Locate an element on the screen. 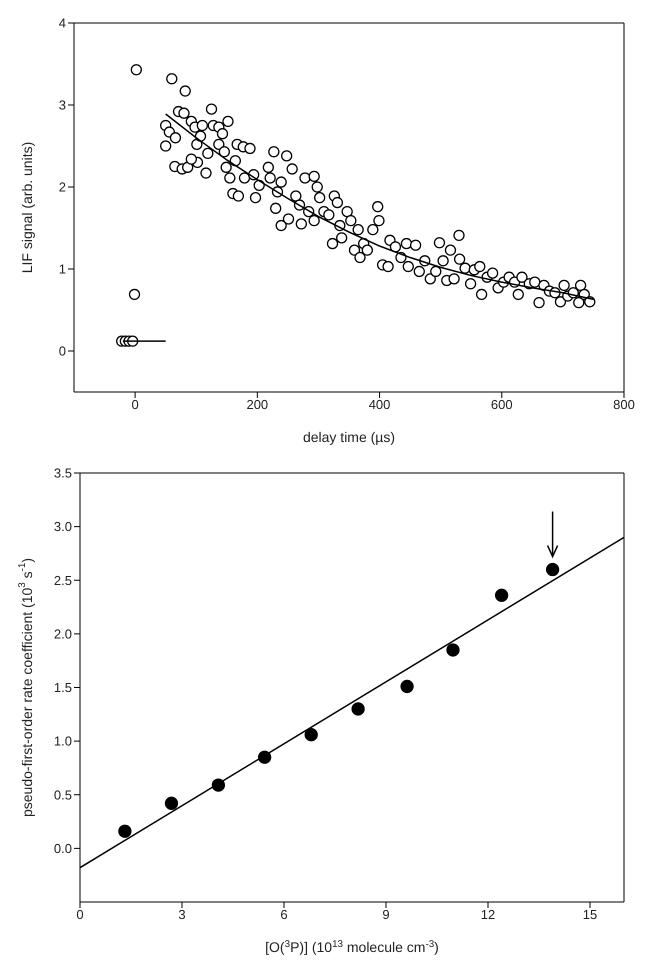 The width and height of the screenshot is (647, 977). y-tick-label: 3.0 is located at coordinates (63, 526).